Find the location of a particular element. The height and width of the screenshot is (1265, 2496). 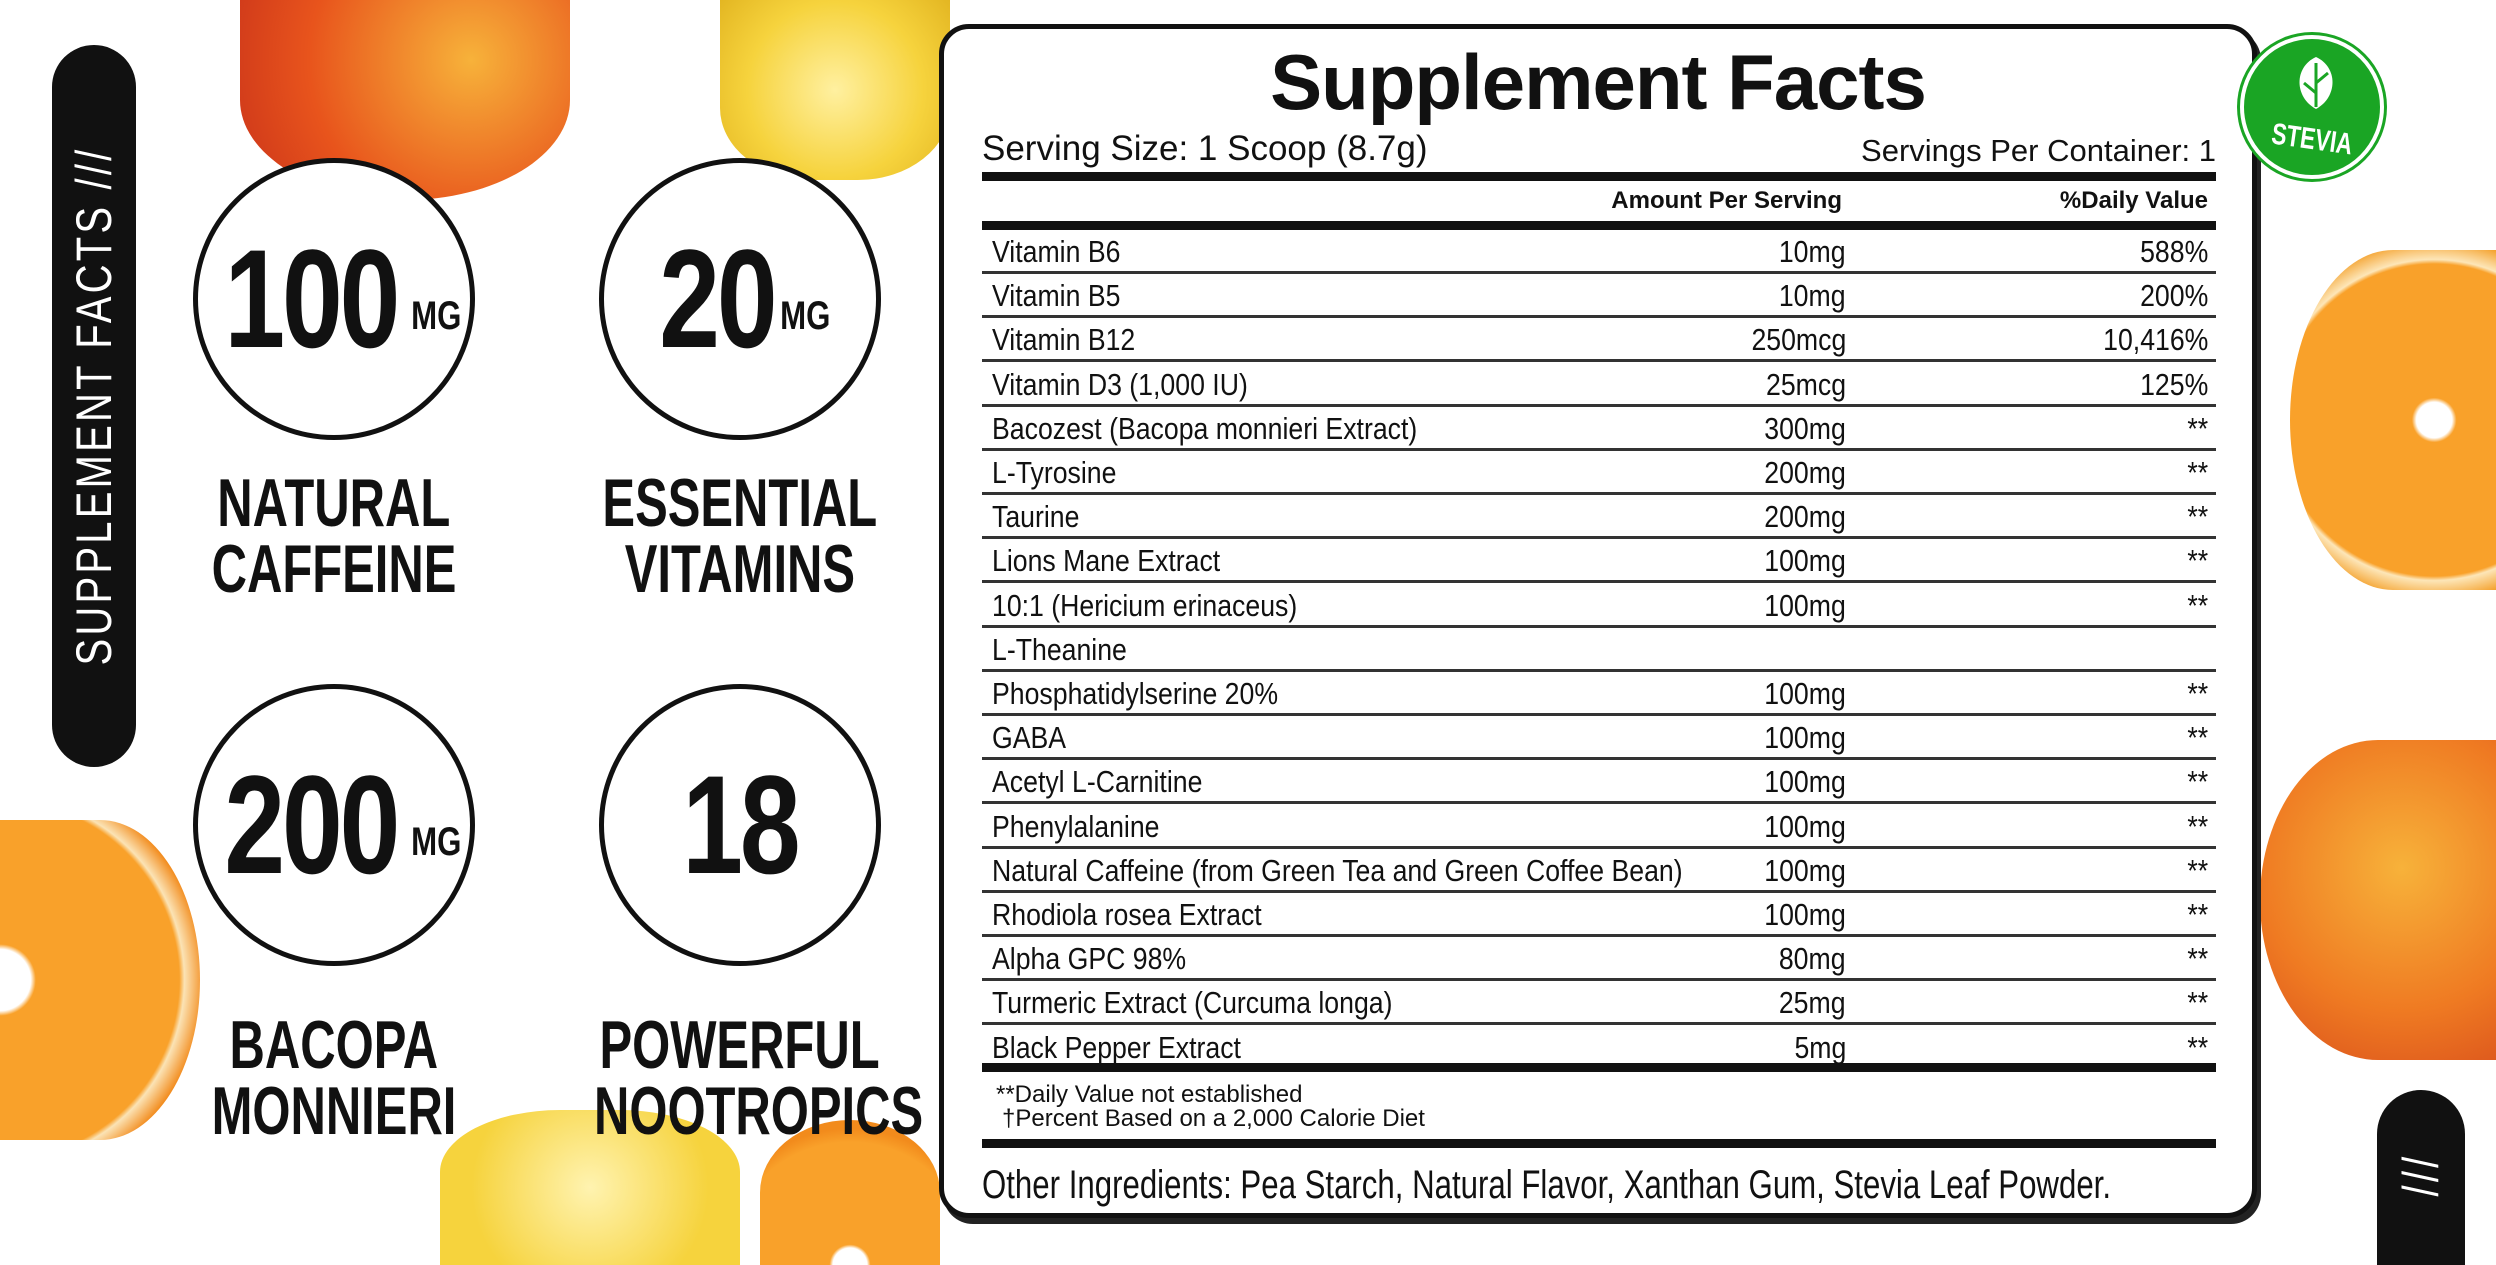

highlight-vitamins-label: ESSENTIAL VITAMINS is located at coordinates (740, 536).